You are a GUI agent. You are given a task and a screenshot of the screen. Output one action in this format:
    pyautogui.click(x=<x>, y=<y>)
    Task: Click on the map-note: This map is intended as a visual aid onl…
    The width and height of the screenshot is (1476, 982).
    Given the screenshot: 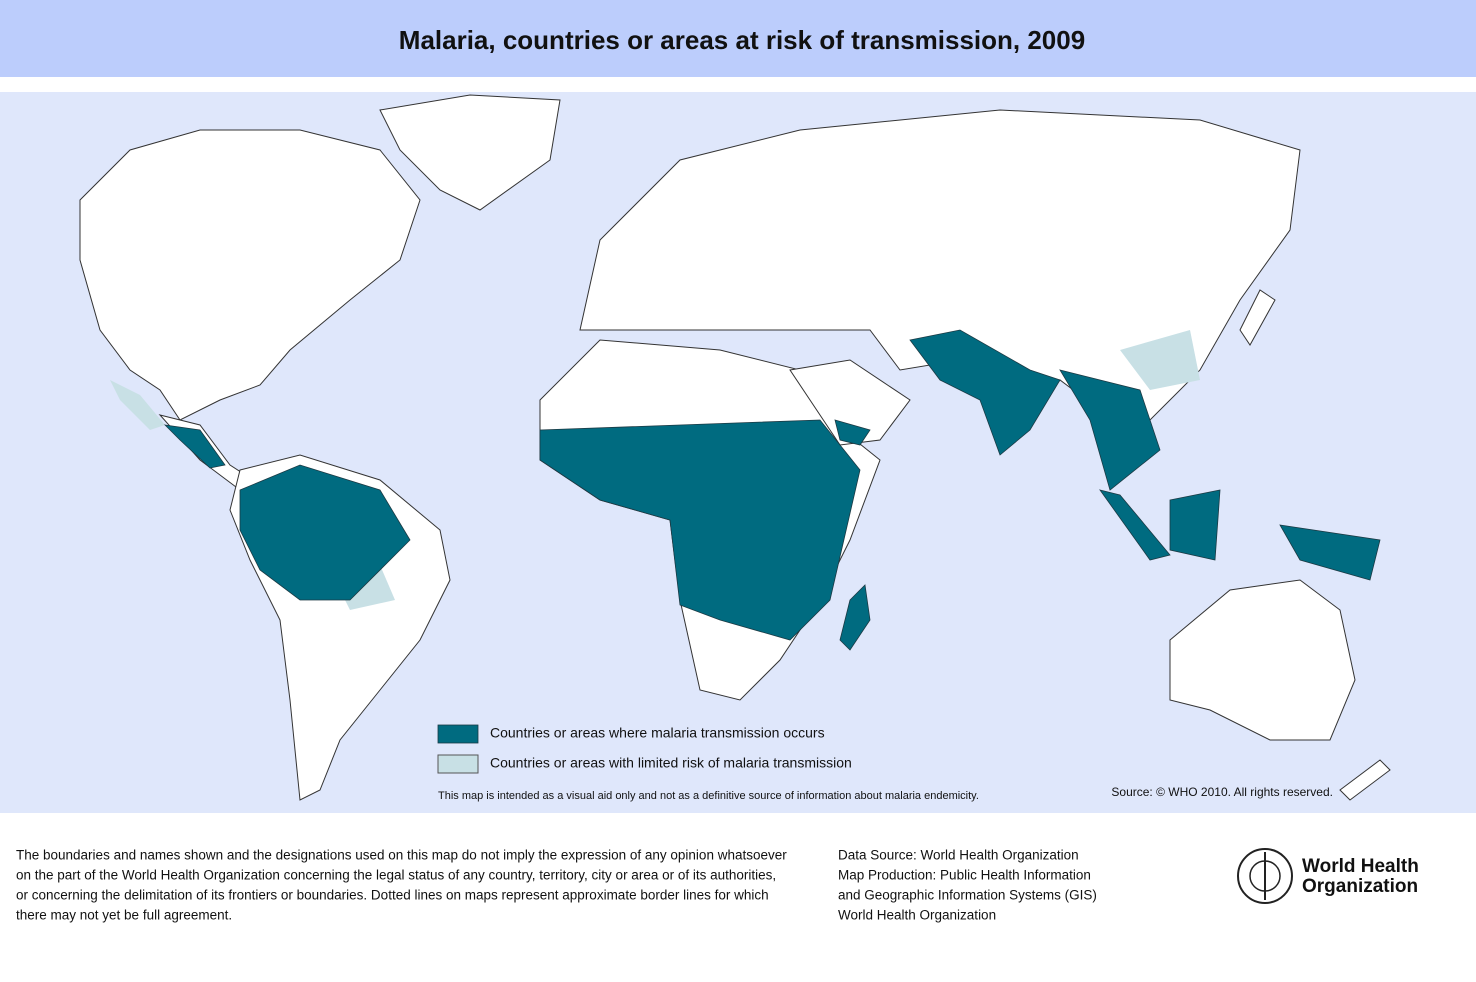 What is the action you would take?
    pyautogui.click(x=708, y=796)
    